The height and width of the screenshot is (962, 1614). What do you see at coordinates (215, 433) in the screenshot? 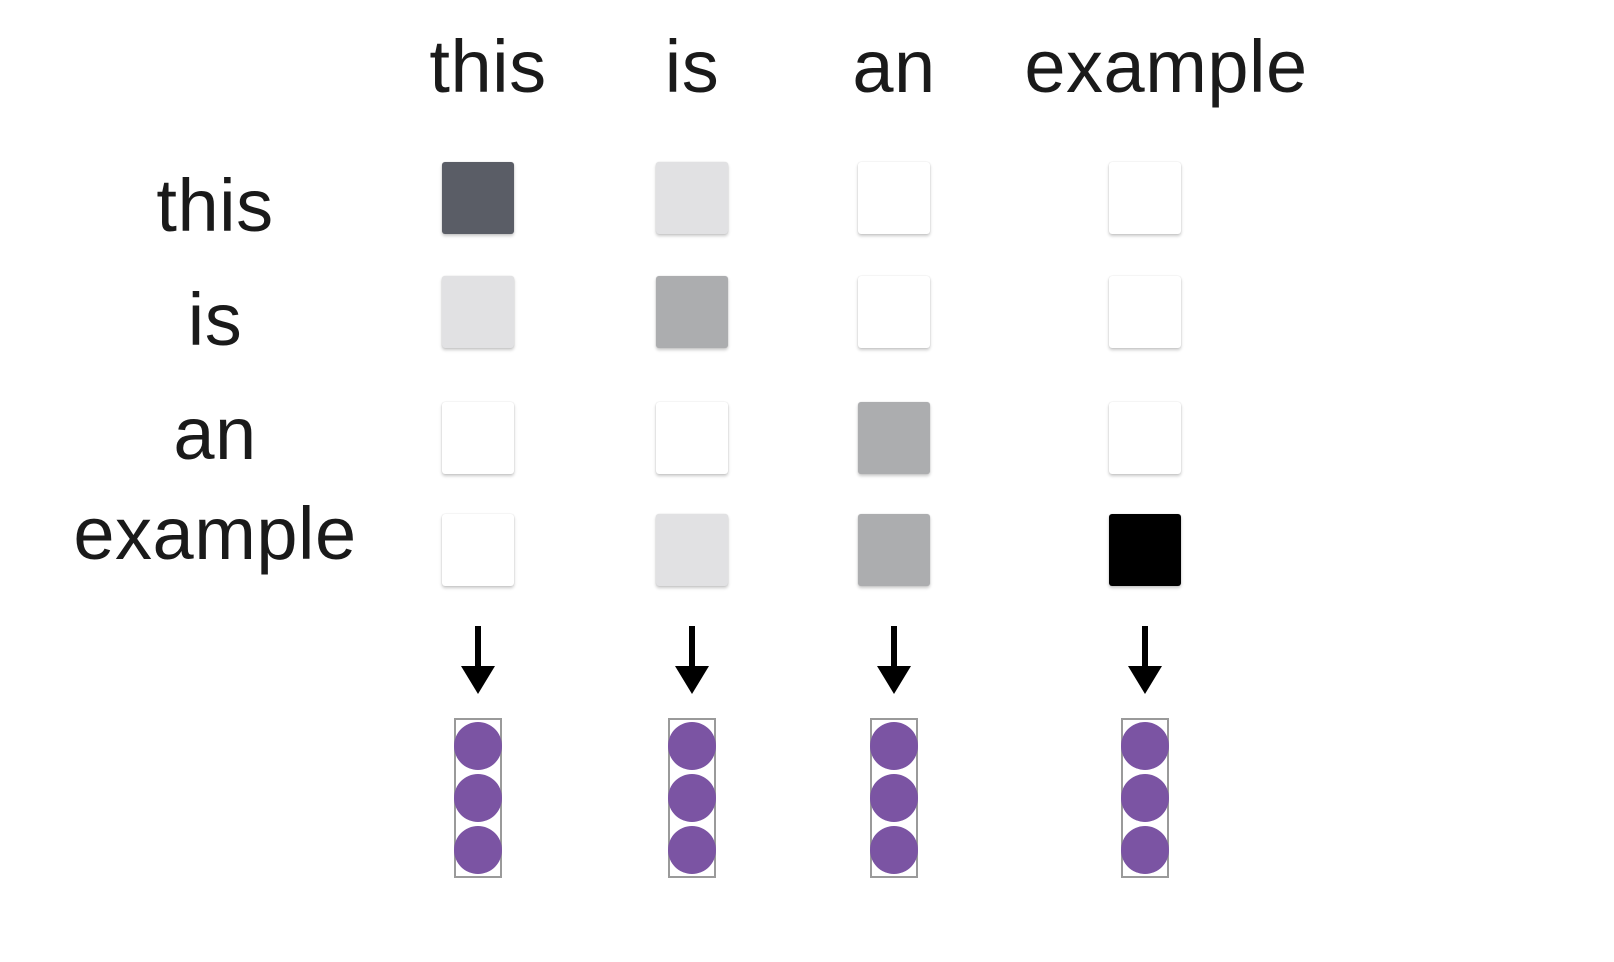
I see `row-label-an: an` at bounding box center [215, 433].